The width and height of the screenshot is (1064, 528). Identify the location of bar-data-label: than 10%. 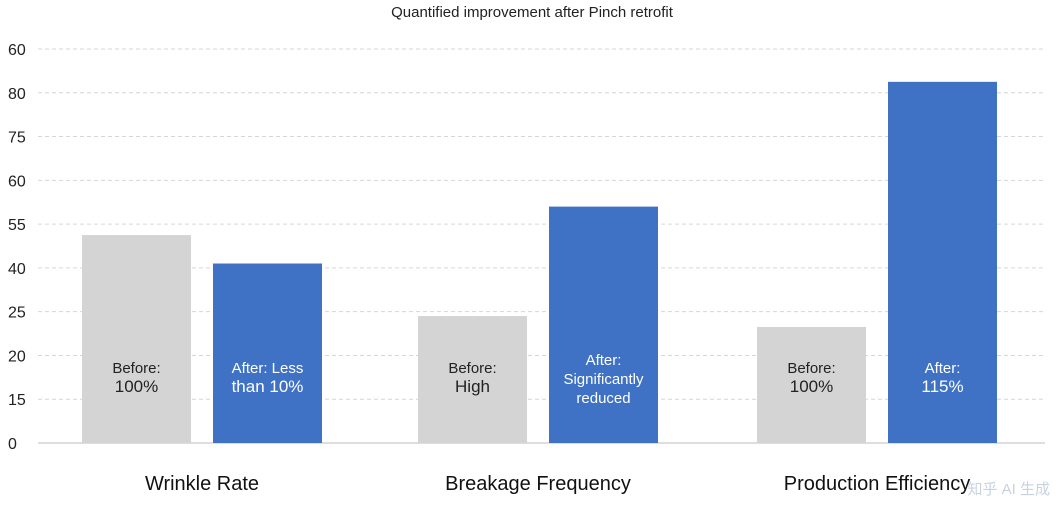
(268, 386).